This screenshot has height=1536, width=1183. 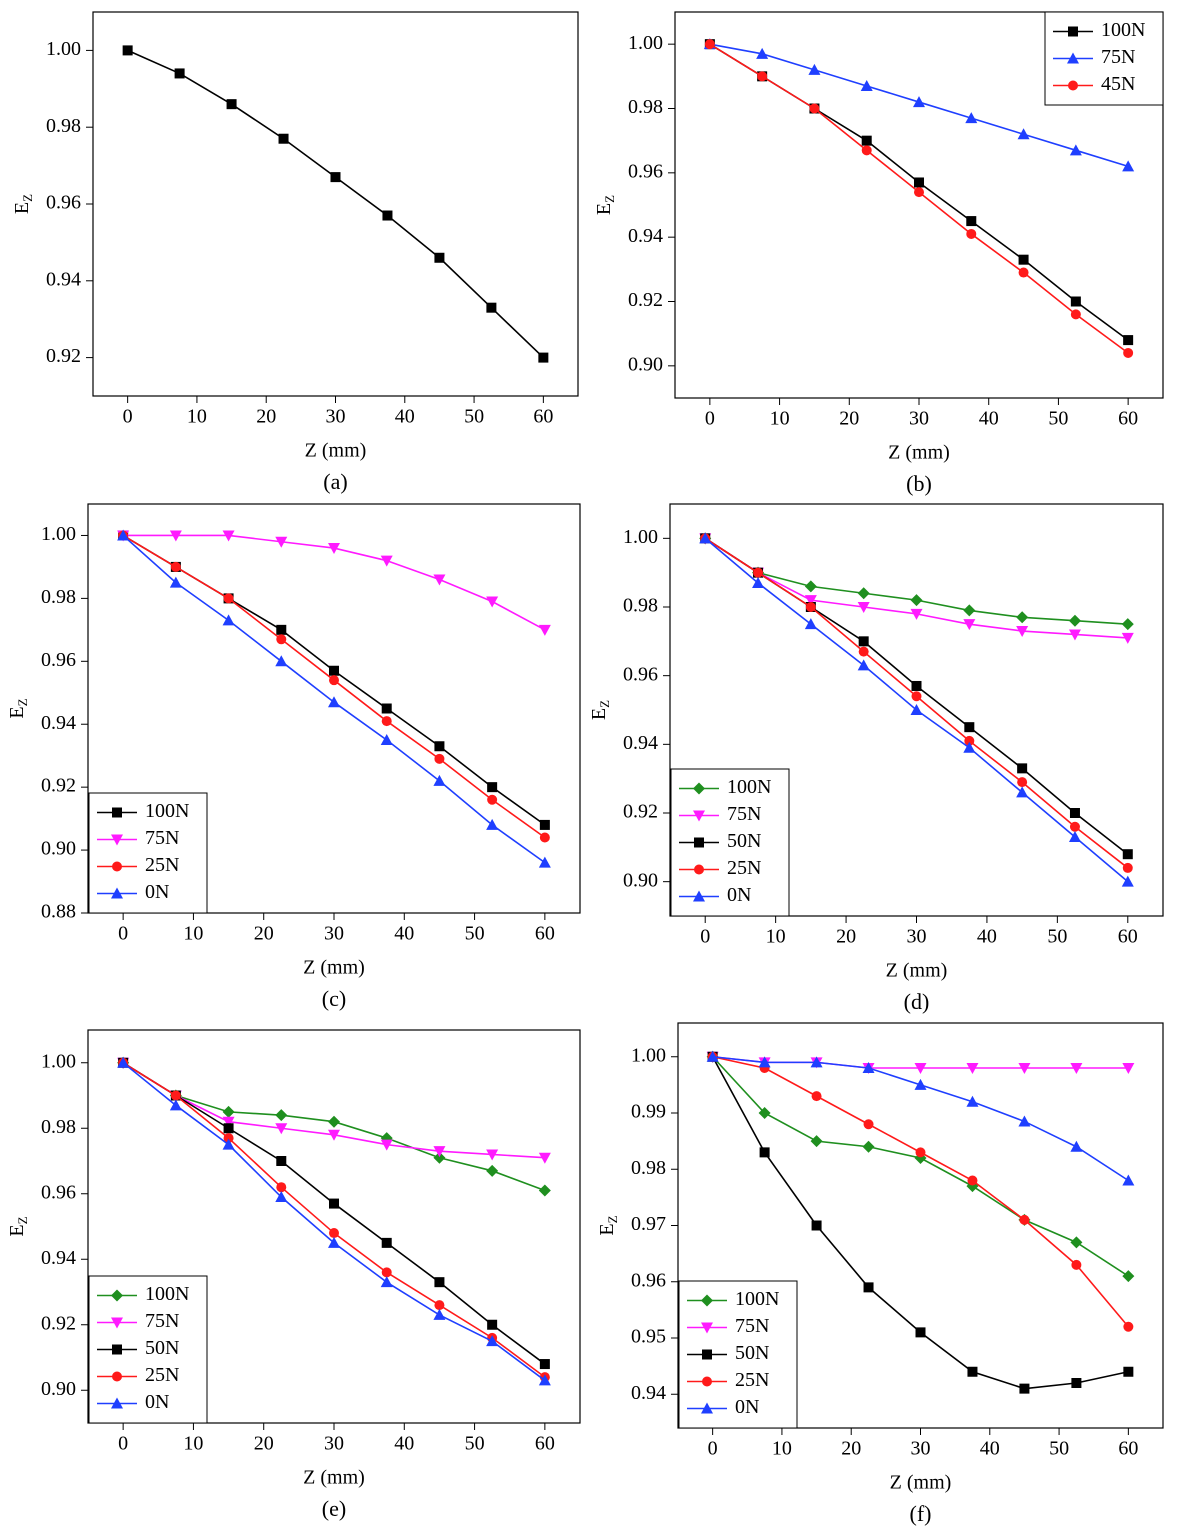 What do you see at coordinates (648, 1055) in the screenshot?
I see `y-tick-label: 1.00` at bounding box center [648, 1055].